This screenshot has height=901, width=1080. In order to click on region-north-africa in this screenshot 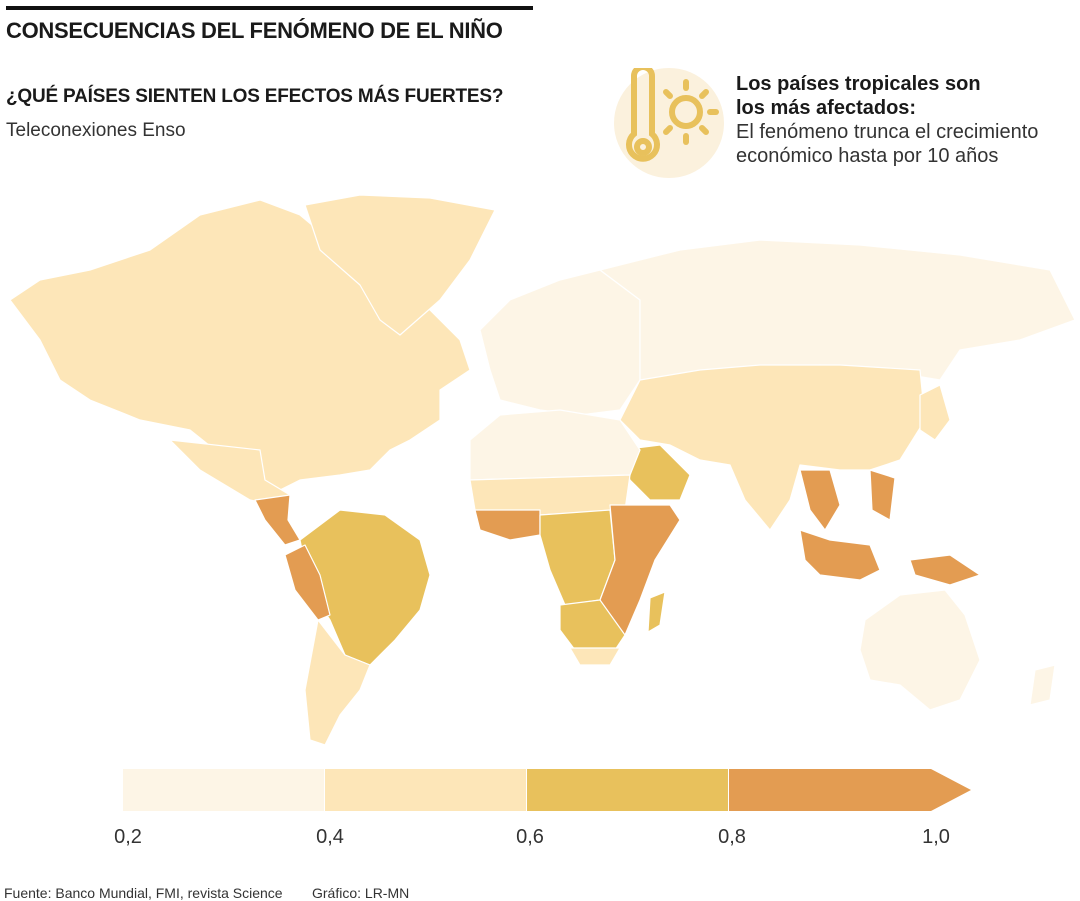, I will do `click(555, 445)`.